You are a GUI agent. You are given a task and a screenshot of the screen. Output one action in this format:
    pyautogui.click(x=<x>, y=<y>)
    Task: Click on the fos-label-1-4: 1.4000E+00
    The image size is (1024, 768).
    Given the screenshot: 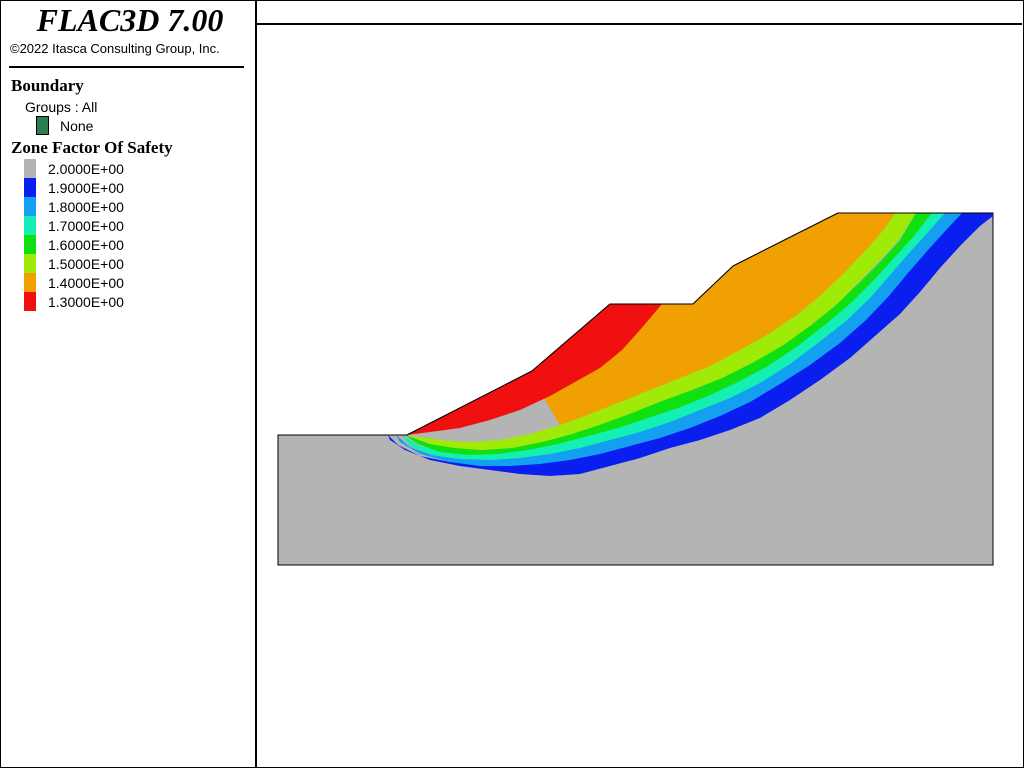 What is the action you would take?
    pyautogui.click(x=86, y=283)
    